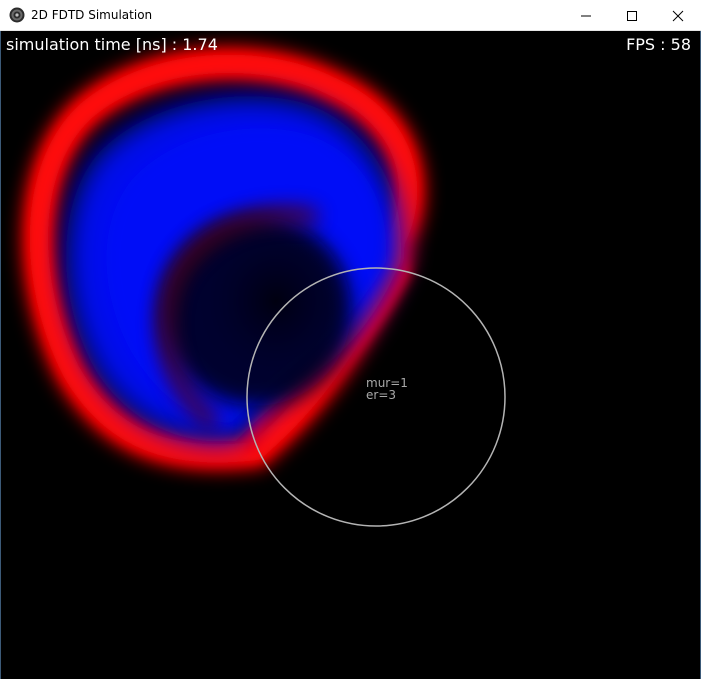 Image resolution: width=701 pixels, height=679 pixels. I want to click on minimize-button, so click(586, 15).